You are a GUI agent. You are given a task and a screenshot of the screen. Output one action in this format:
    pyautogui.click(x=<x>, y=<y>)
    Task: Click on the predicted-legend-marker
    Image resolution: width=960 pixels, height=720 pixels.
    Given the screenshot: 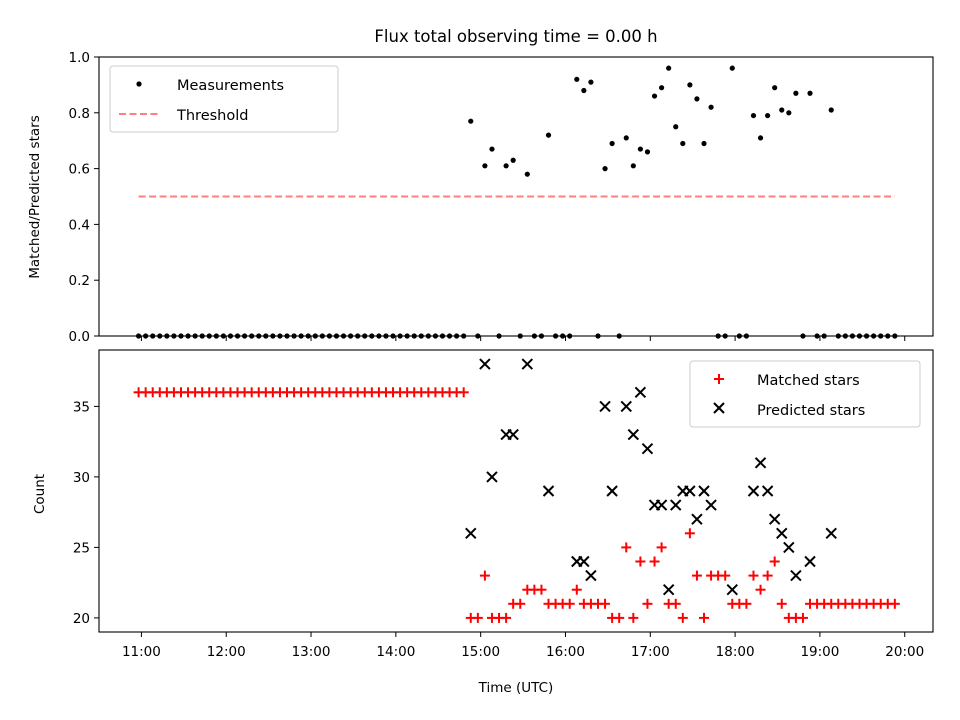 What is the action you would take?
    pyautogui.click(x=719, y=408)
    